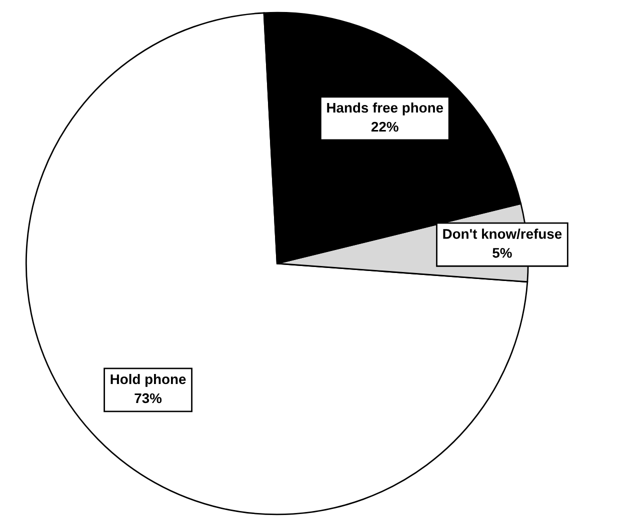  I want to click on data-label: 22%, so click(384, 127).